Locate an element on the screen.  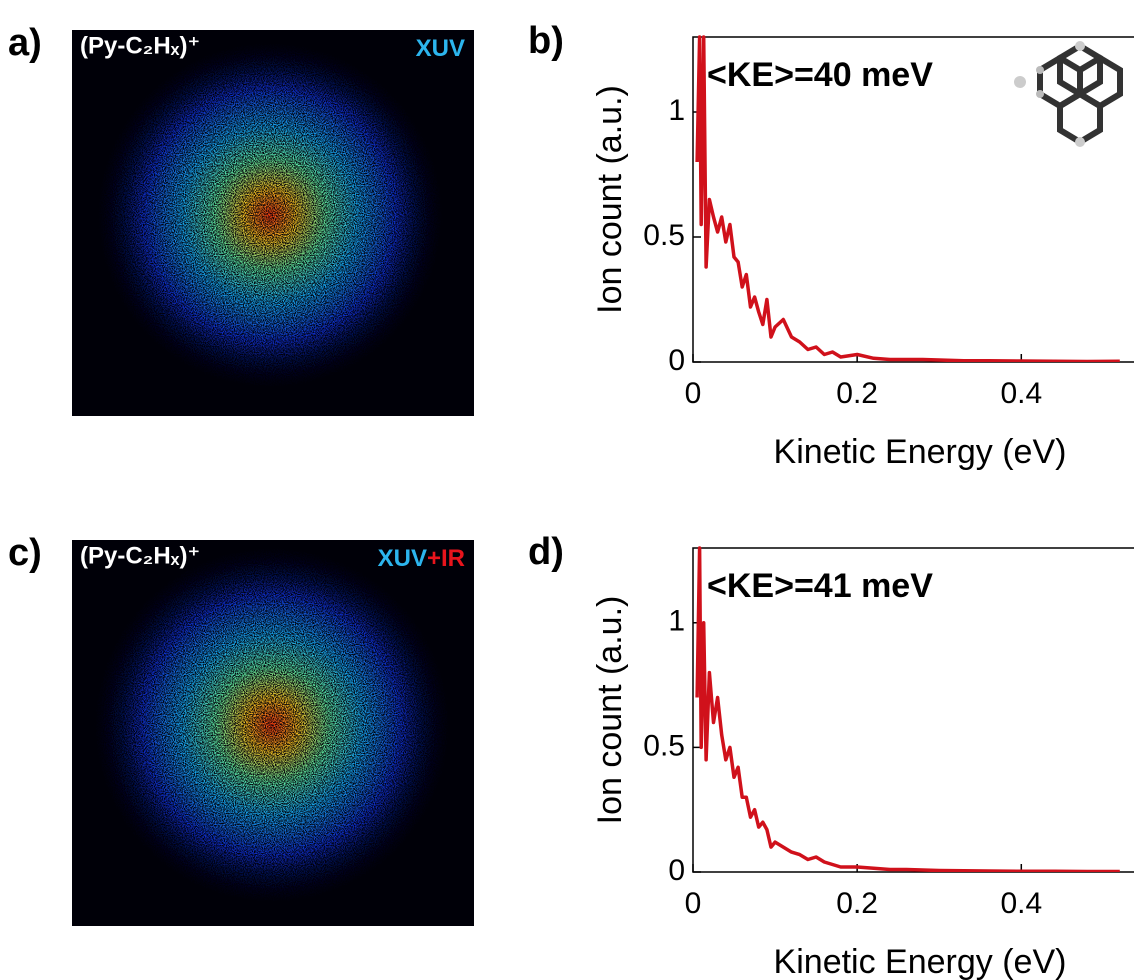
probe-label: XUV is located at coordinates (440, 48).